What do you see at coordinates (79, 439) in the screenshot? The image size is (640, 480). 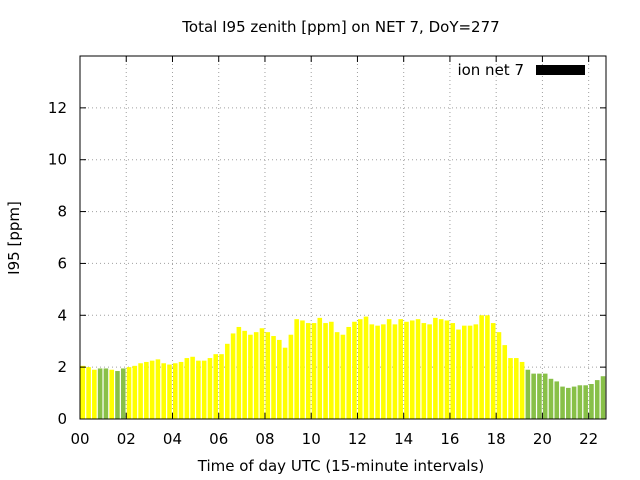 I see `x-tick-label: 00` at bounding box center [79, 439].